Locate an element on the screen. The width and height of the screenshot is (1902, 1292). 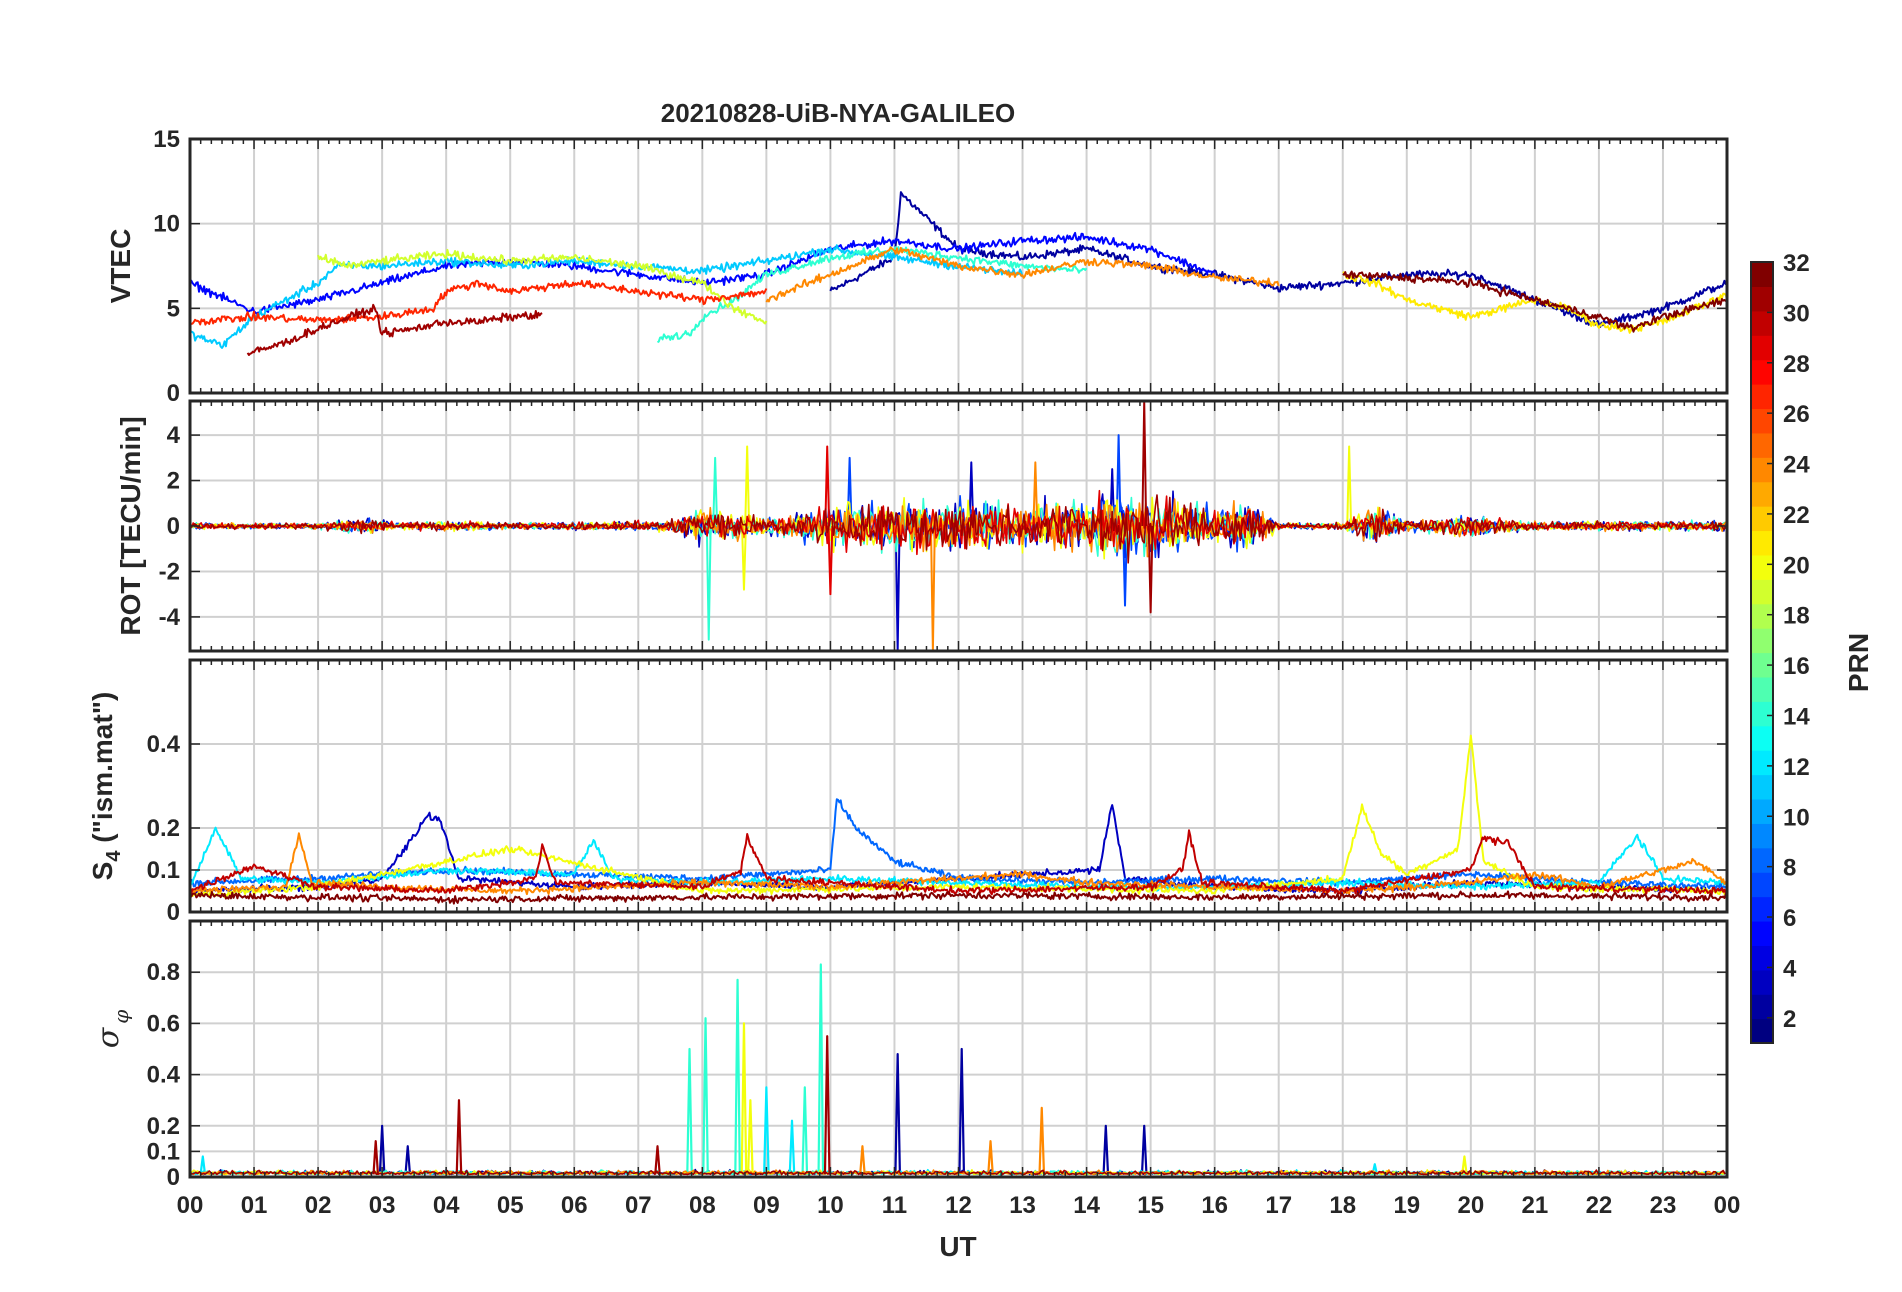
colorbar-tick-label: 2 is located at coordinates (1789, 1019).